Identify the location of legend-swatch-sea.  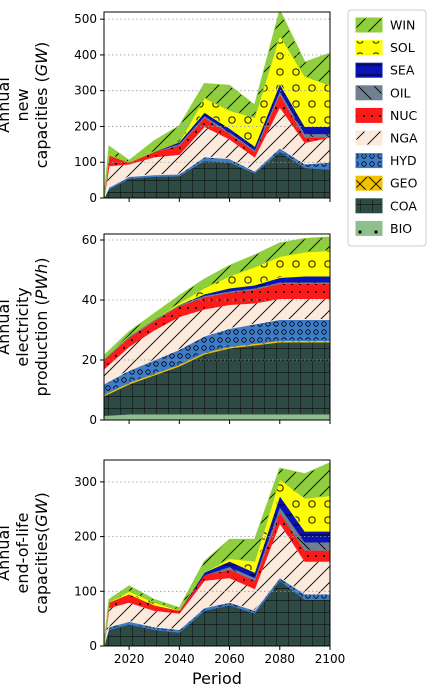
(369, 70).